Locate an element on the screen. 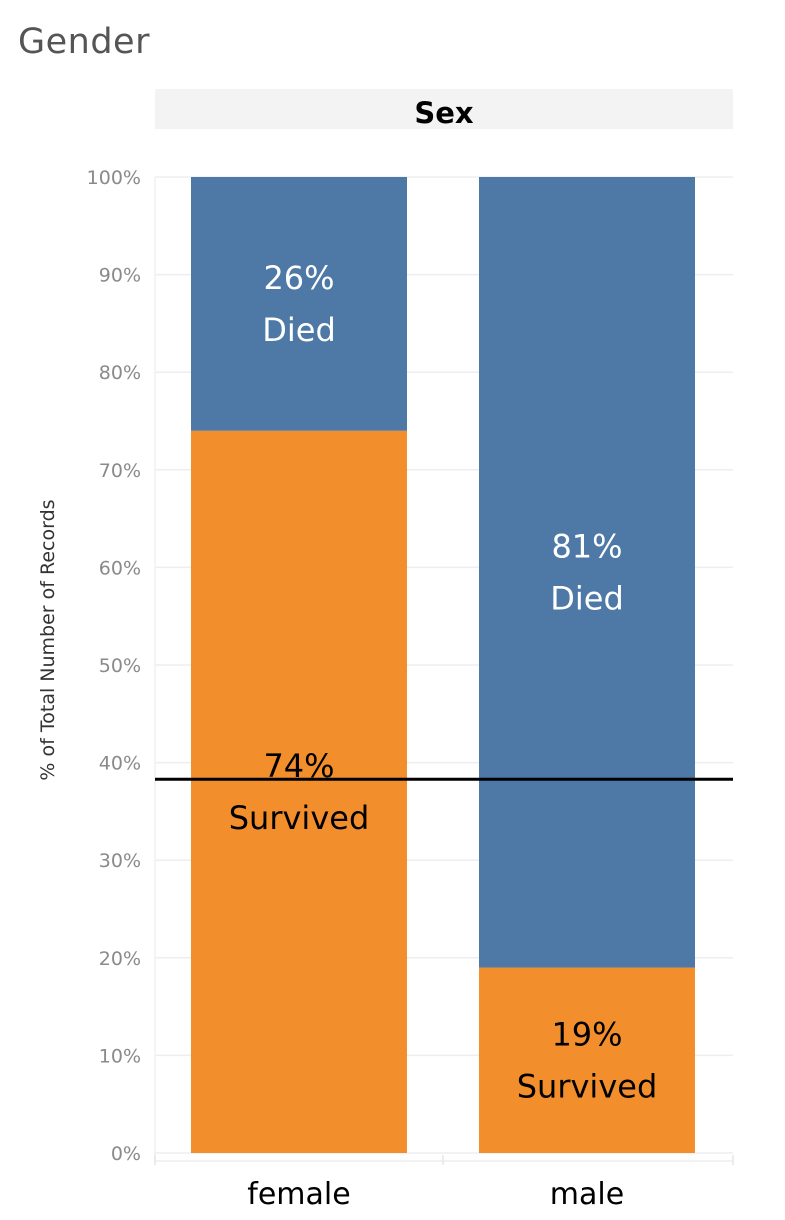 The image size is (785, 1220). page-title: Gender is located at coordinates (84, 42).